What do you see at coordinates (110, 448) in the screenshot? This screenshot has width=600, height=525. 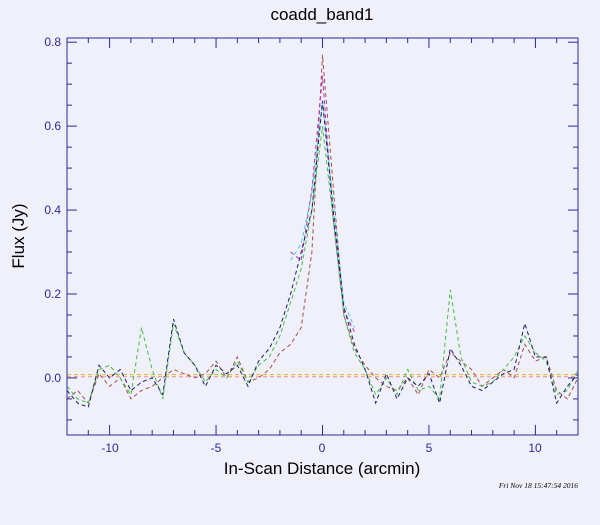 I see `x-tick-label: -10` at bounding box center [110, 448].